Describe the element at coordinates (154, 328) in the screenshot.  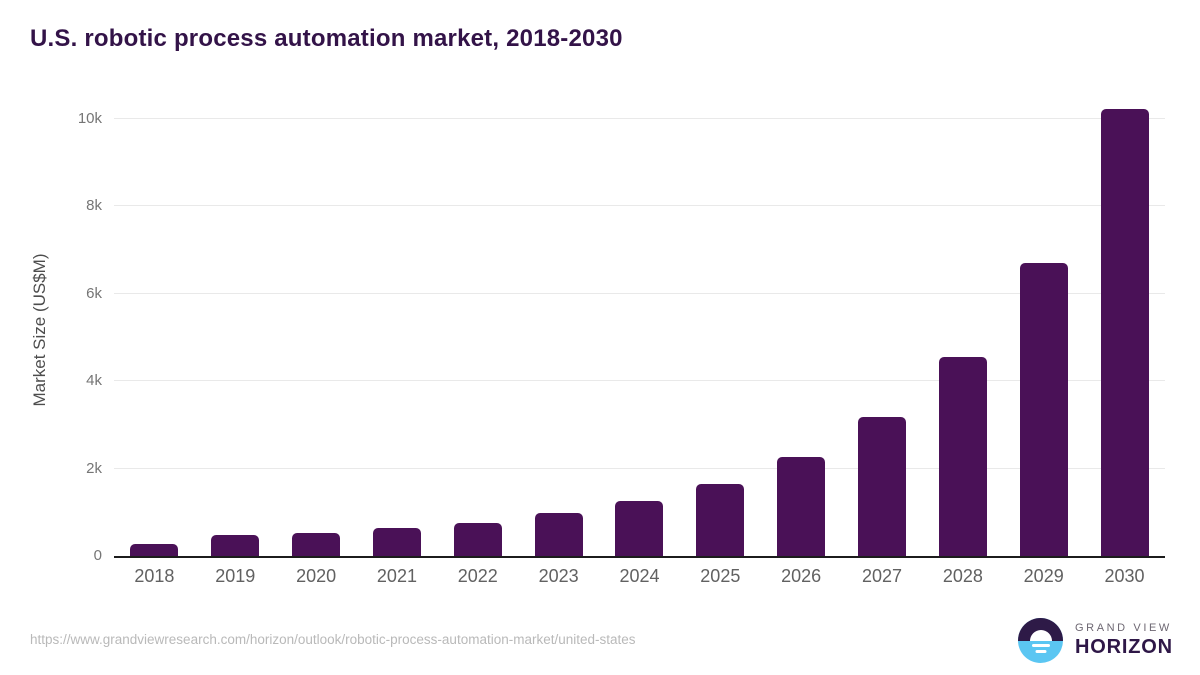
I see `bar-slot-2018` at that location.